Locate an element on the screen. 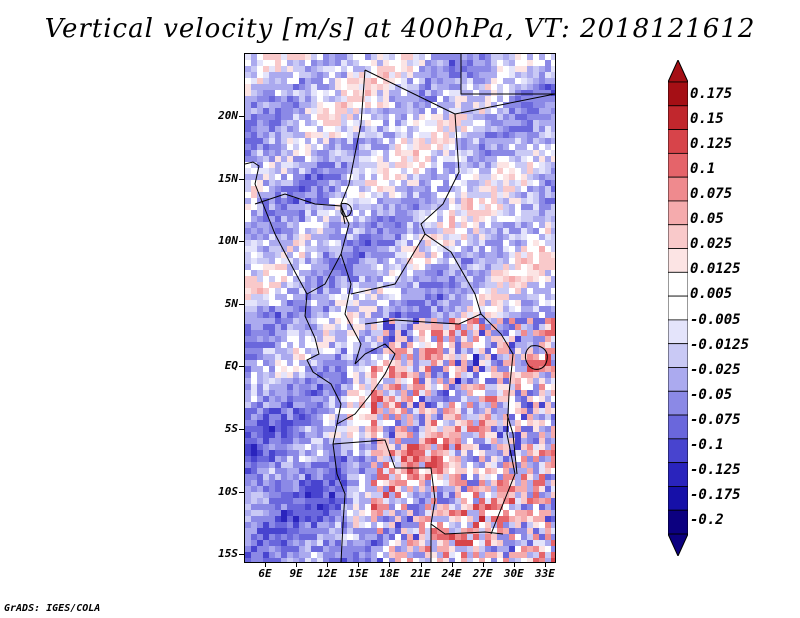 This screenshot has height=618, width=800. lat-label-5s: 5S is located at coordinates (231, 428).